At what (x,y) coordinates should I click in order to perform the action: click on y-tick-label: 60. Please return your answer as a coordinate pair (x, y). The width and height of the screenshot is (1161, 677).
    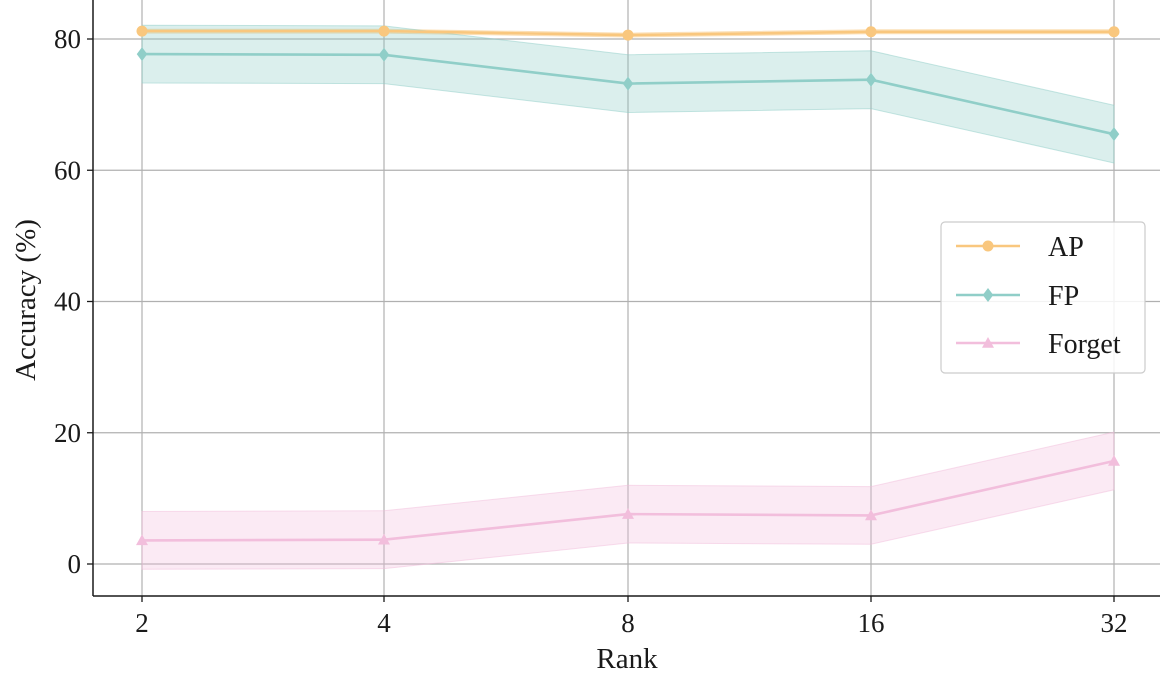
    Looking at the image, I should click on (67, 170).